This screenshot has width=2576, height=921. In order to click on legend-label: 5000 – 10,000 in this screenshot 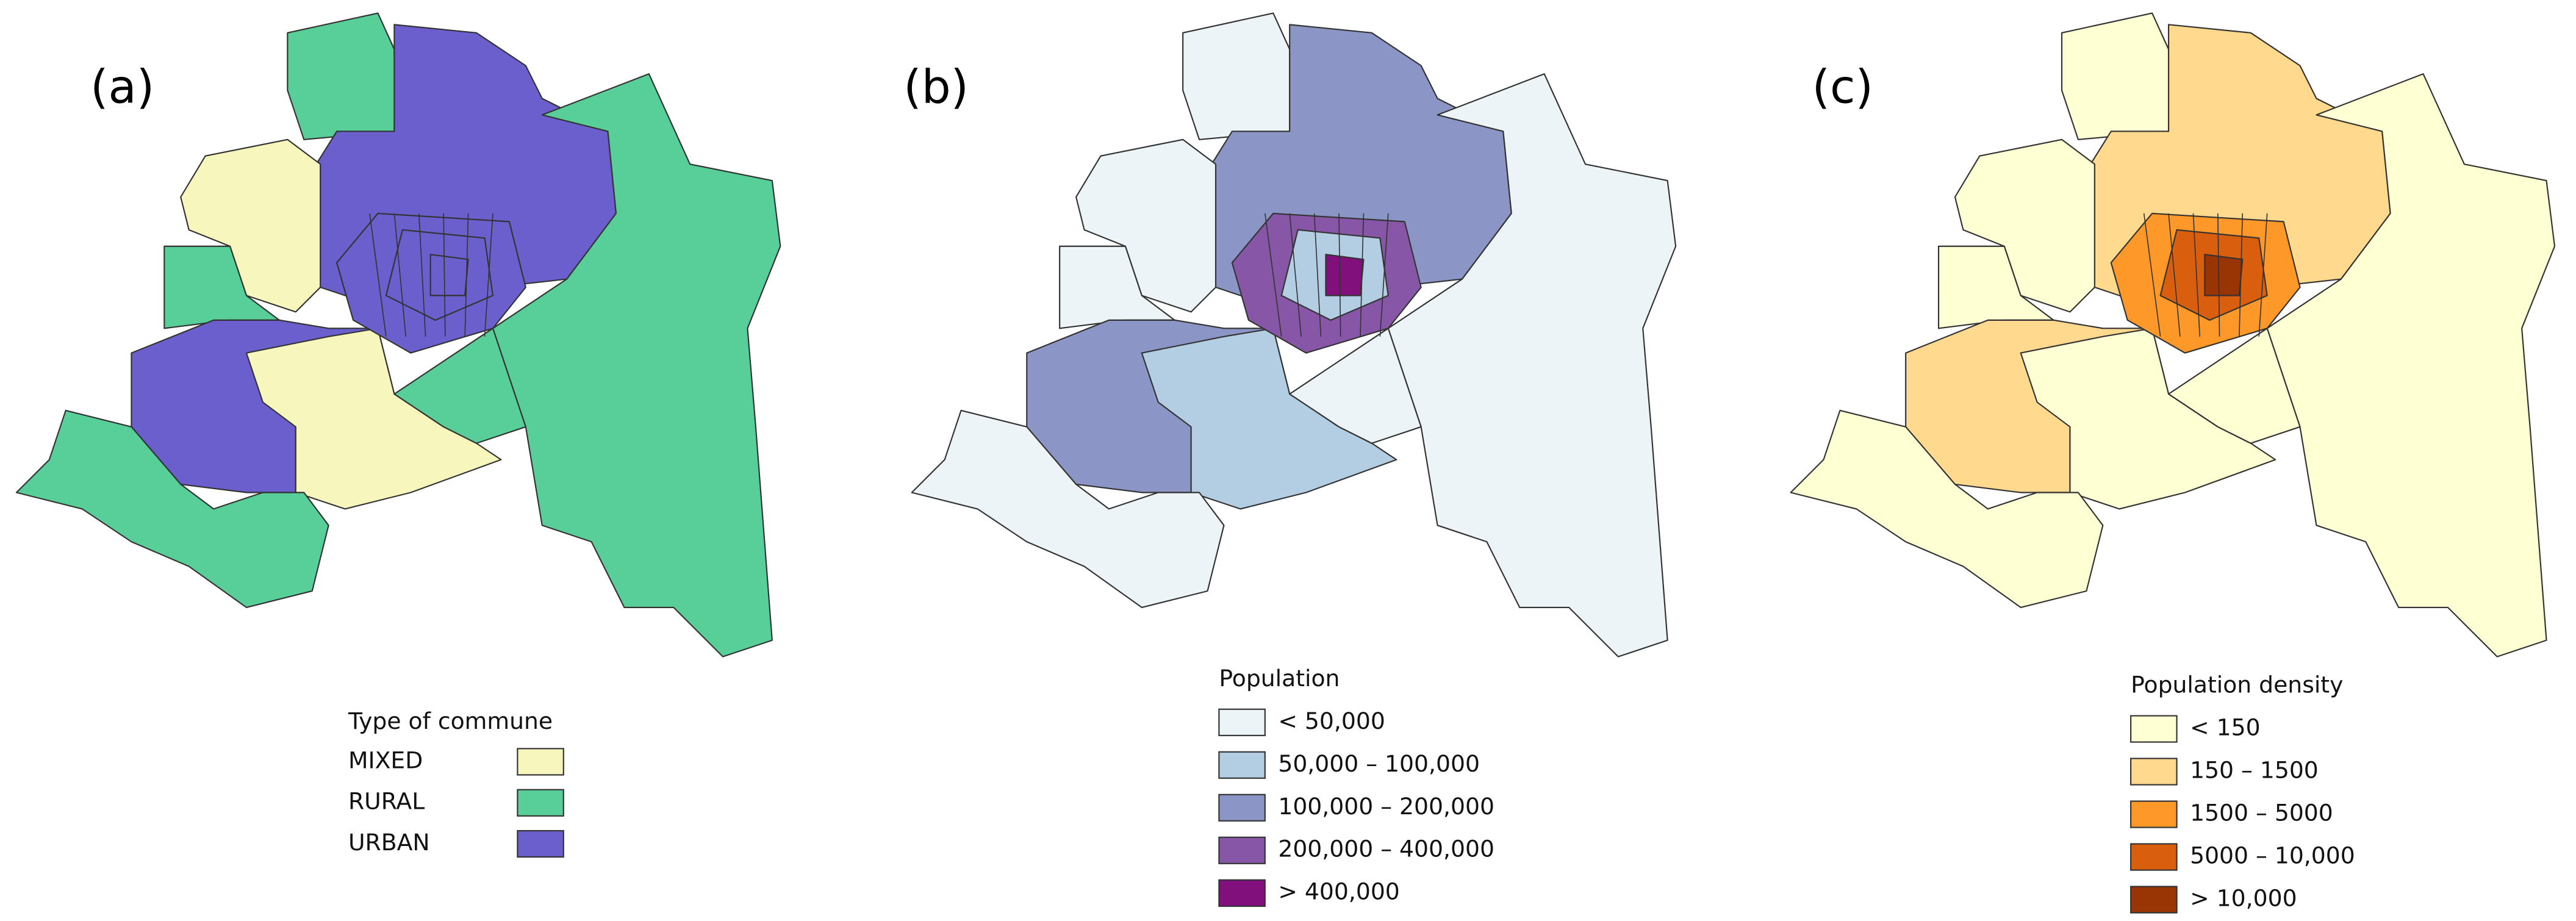, I will do `click(2273, 856)`.